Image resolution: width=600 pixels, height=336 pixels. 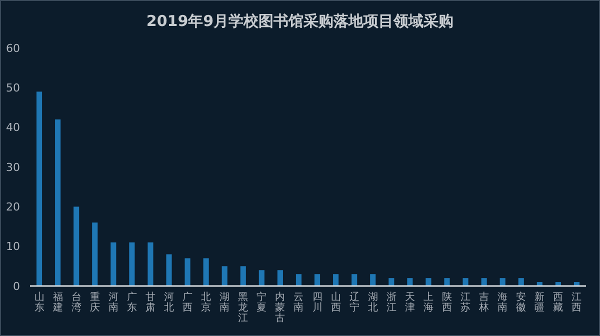 What do you see at coordinates (354, 302) in the screenshot?
I see `x-tick-label: 辽宁` at bounding box center [354, 302].